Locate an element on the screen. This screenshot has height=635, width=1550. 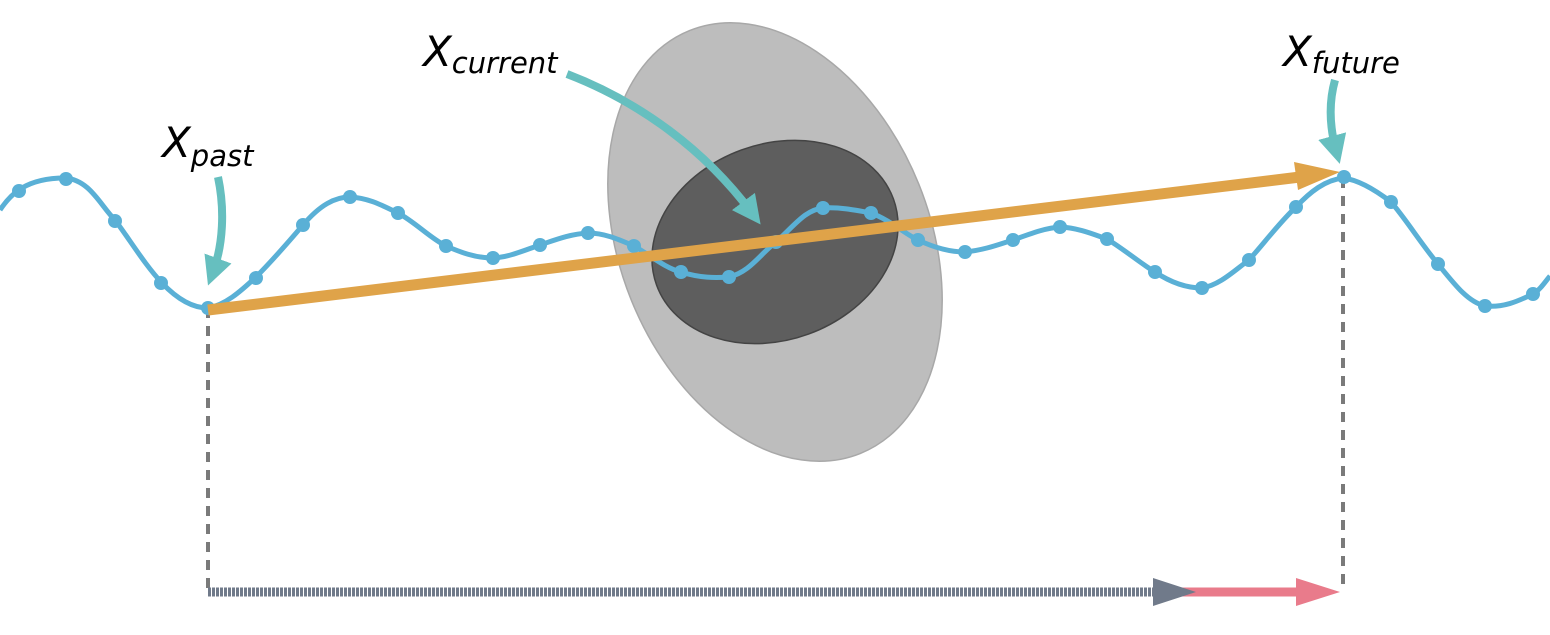
x-future-label: Xfuture is located at coordinates (1340, 53).